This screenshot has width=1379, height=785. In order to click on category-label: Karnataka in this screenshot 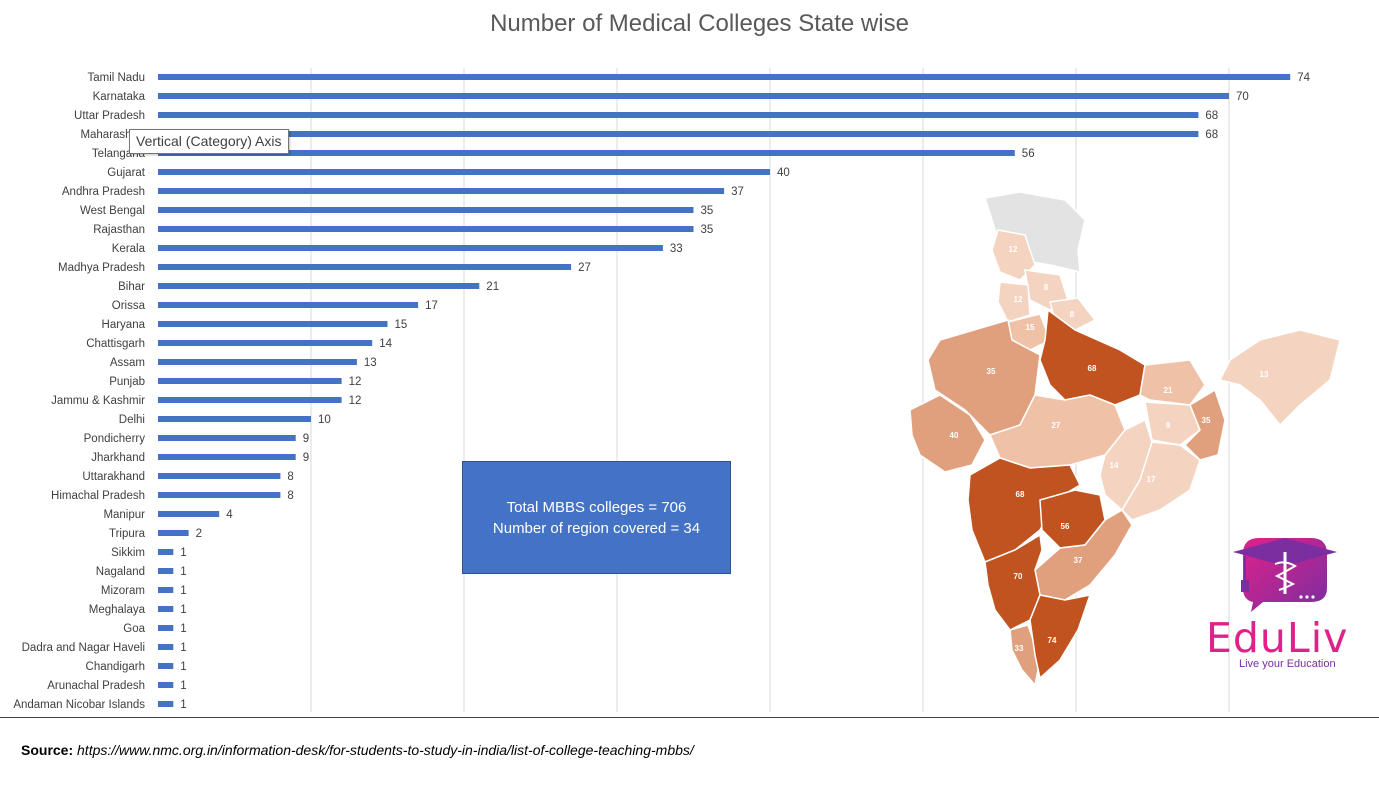, I will do `click(119, 97)`.